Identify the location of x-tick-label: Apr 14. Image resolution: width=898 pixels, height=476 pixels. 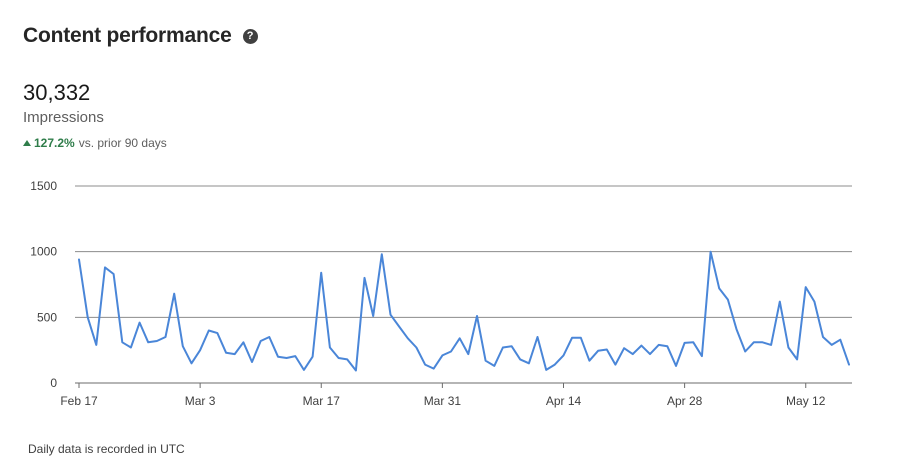
(564, 401).